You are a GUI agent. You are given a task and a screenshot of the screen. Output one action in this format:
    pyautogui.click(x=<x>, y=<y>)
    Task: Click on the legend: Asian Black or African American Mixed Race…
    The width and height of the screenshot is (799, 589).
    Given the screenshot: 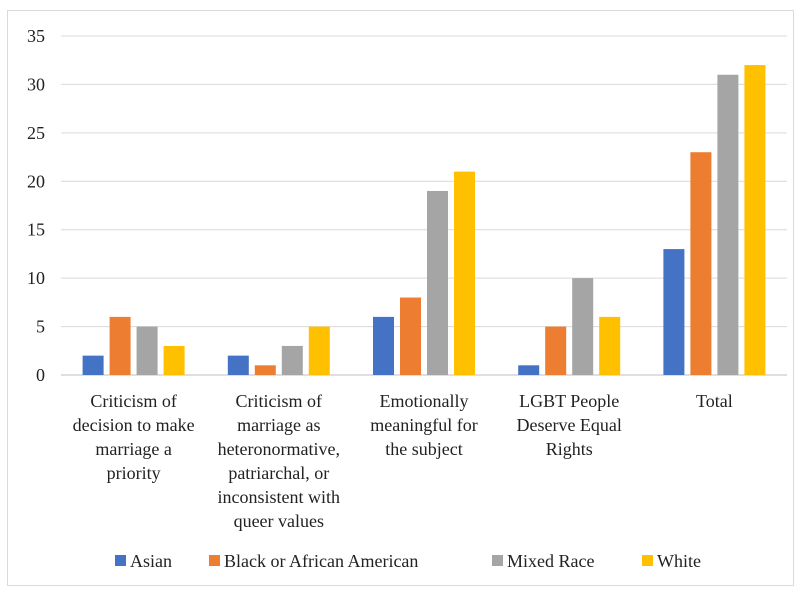 What is the action you would take?
    pyautogui.click(x=408, y=561)
    